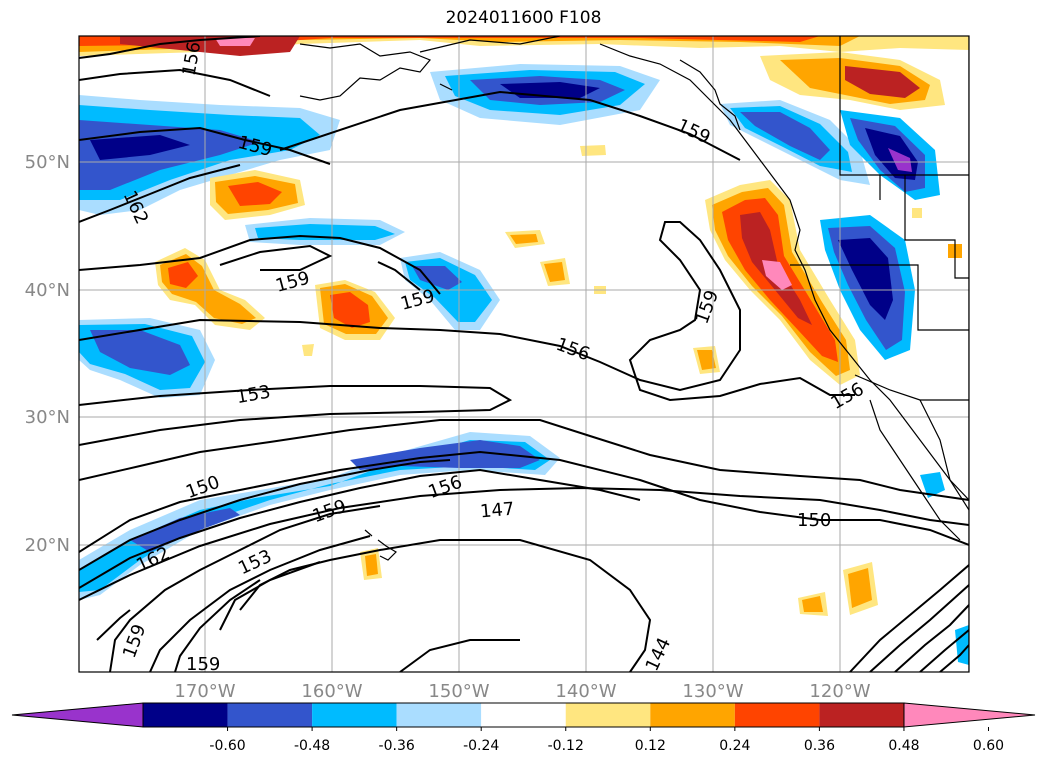 This screenshot has height=765, width=1047. What do you see at coordinates (839, 691) in the screenshot?
I see `lon-tick-label: 120°W` at bounding box center [839, 691].